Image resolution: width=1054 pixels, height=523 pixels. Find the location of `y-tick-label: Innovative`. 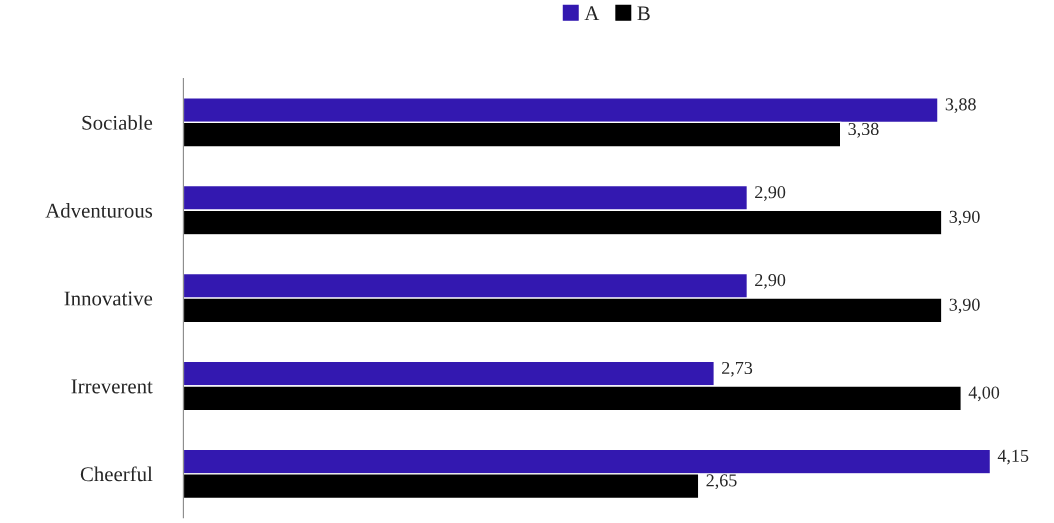

y-tick-label: Innovative is located at coordinates (108, 298).